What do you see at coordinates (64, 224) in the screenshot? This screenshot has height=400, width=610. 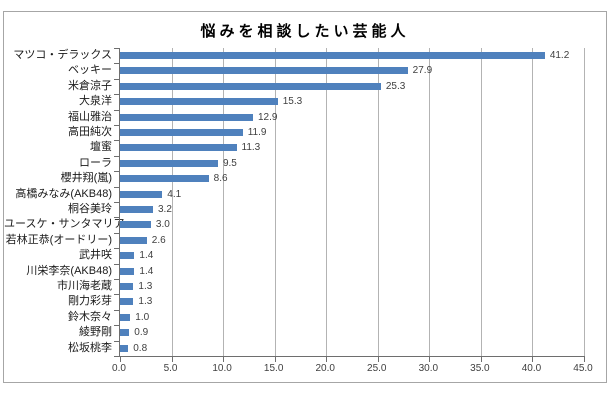 I see `category-label: ユースケ・サンタマリア` at bounding box center [64, 224].